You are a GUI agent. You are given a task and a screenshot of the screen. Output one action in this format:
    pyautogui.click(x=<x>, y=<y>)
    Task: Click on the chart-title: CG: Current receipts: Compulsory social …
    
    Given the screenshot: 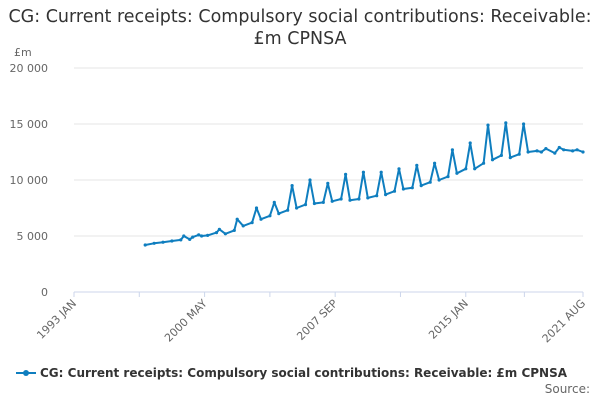 What is the action you would take?
    pyautogui.click(x=300, y=28)
    